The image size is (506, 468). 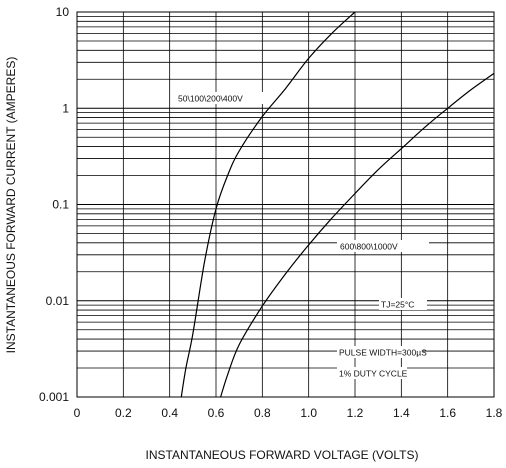 What do you see at coordinates (282, 455) in the screenshot?
I see `x-axis-title: INSTANTANEOUS FORWARD VOLTAGE (VOLTS)` at bounding box center [282, 455].